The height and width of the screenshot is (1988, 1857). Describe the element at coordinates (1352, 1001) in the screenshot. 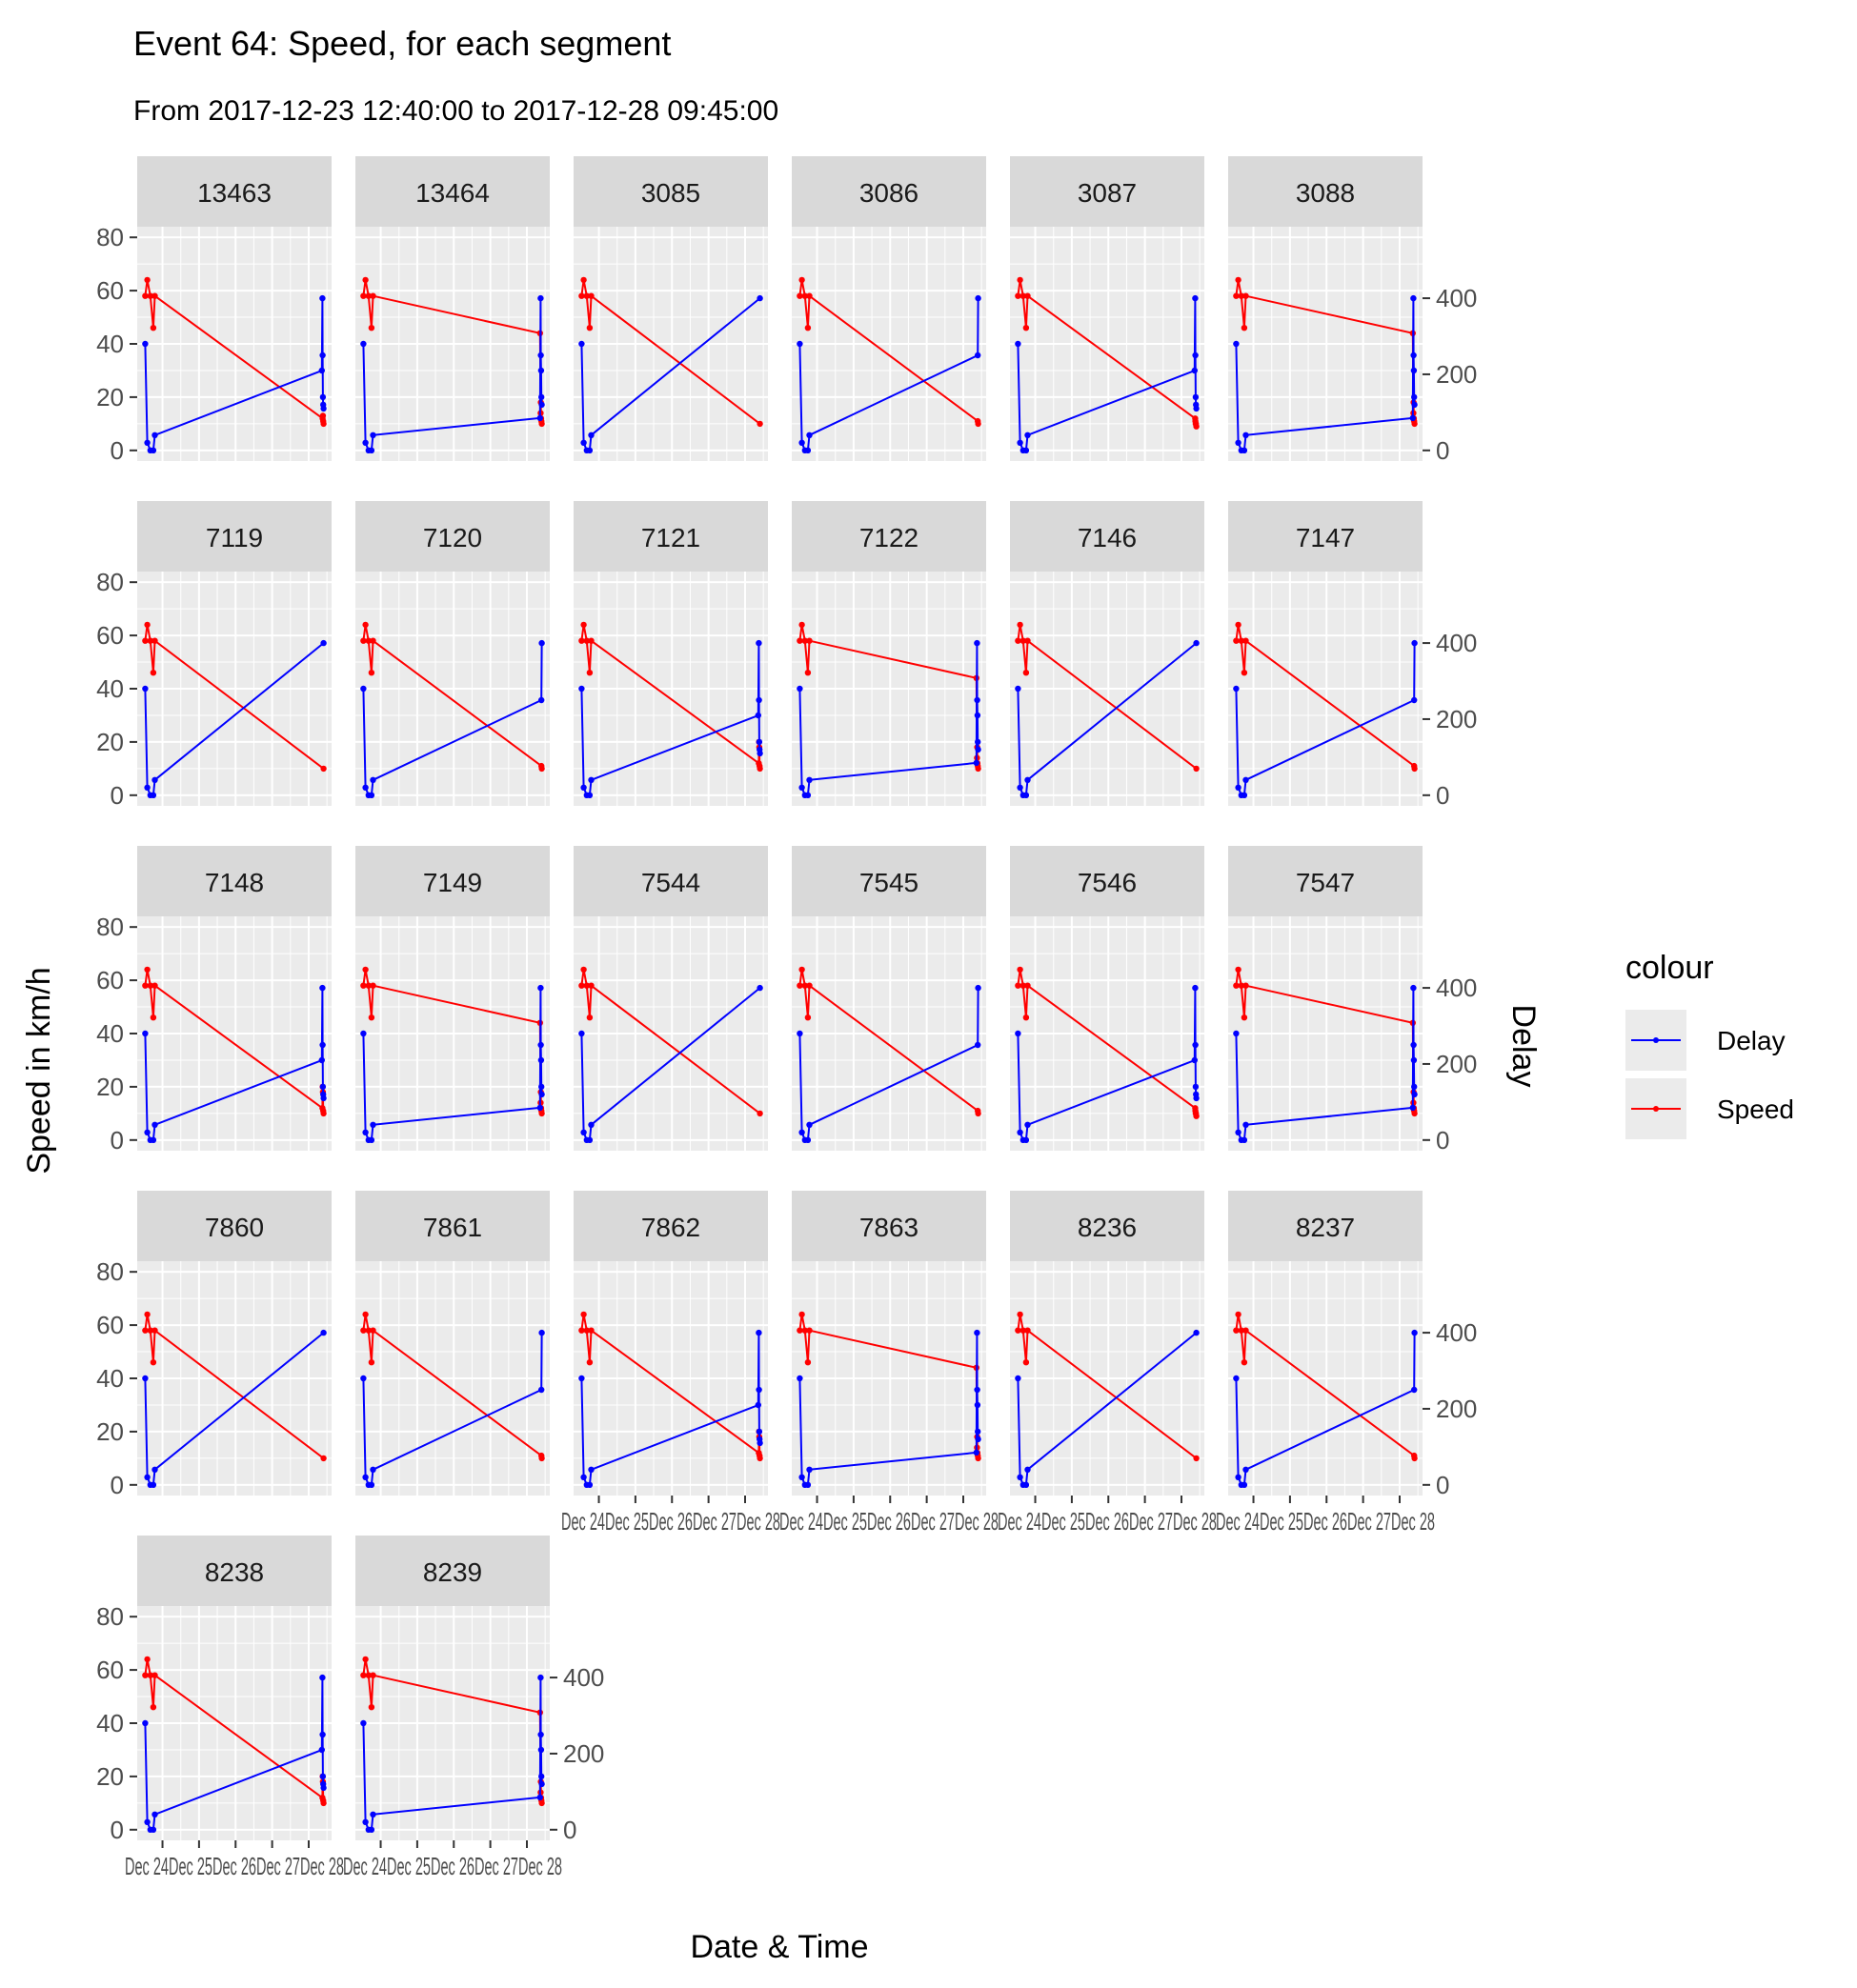

I see `facet-panel-7547: 7547 0 200 400` at that location.